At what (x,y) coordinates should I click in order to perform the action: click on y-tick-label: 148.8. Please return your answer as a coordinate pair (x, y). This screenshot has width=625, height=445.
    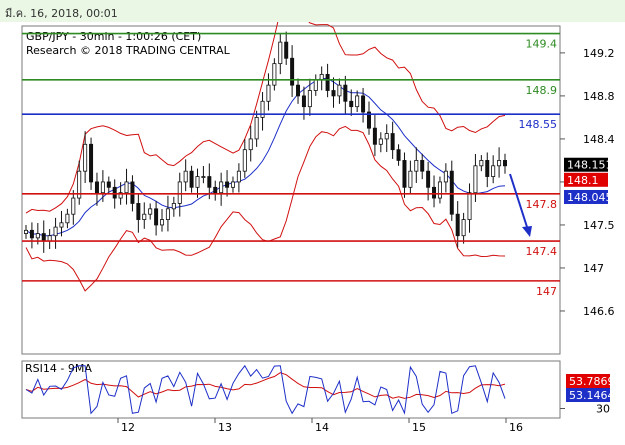
    Looking at the image, I should click on (599, 96).